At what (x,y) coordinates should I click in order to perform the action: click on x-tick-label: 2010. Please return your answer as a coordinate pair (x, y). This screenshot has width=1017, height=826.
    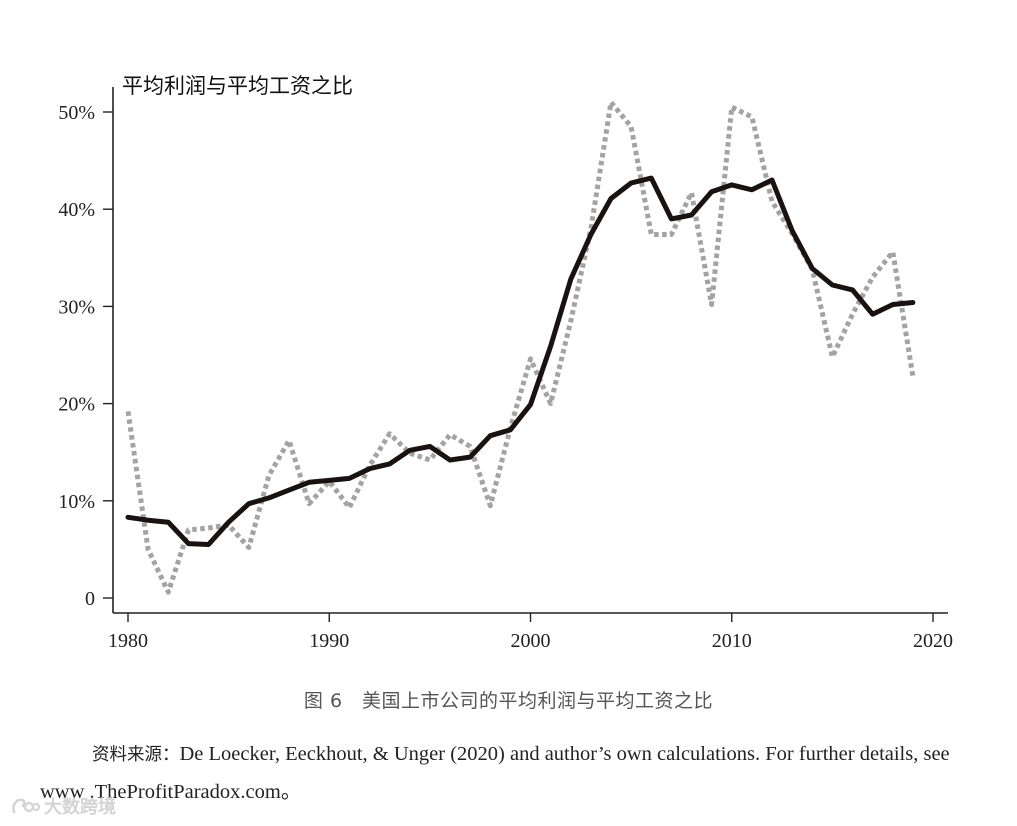
    Looking at the image, I should click on (732, 641).